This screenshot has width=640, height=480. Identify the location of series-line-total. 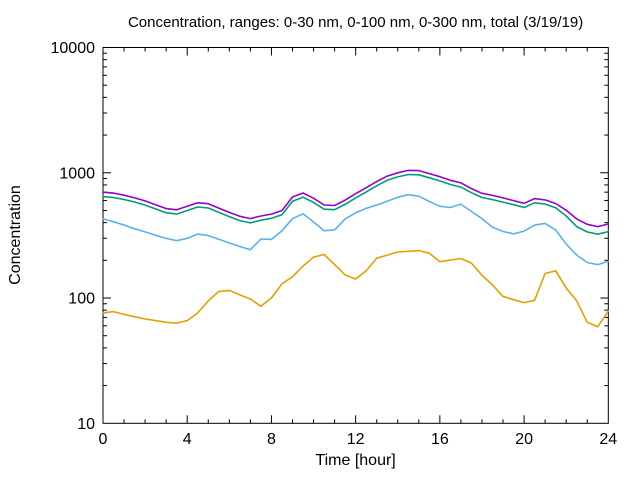
(356, 198).